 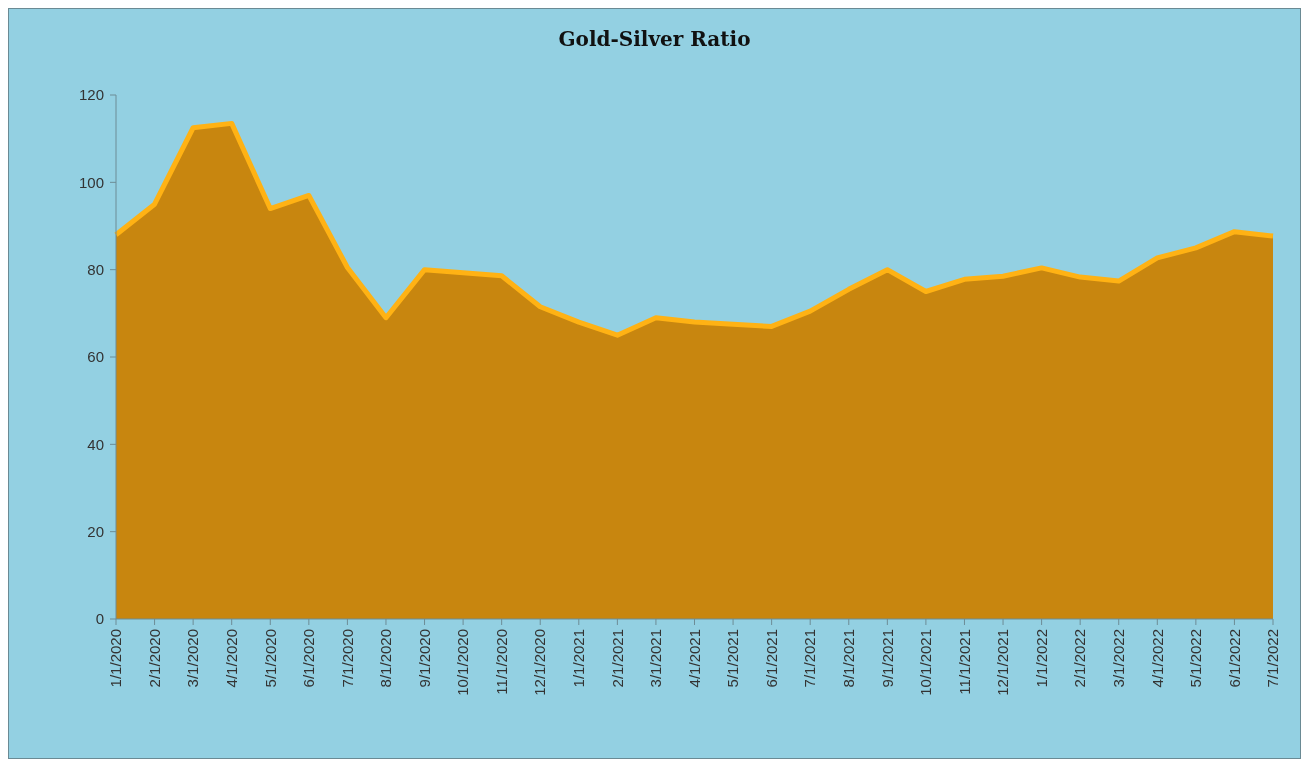 What do you see at coordinates (654, 39) in the screenshot?
I see `chart-title: Gold-Silver Ratio` at bounding box center [654, 39].